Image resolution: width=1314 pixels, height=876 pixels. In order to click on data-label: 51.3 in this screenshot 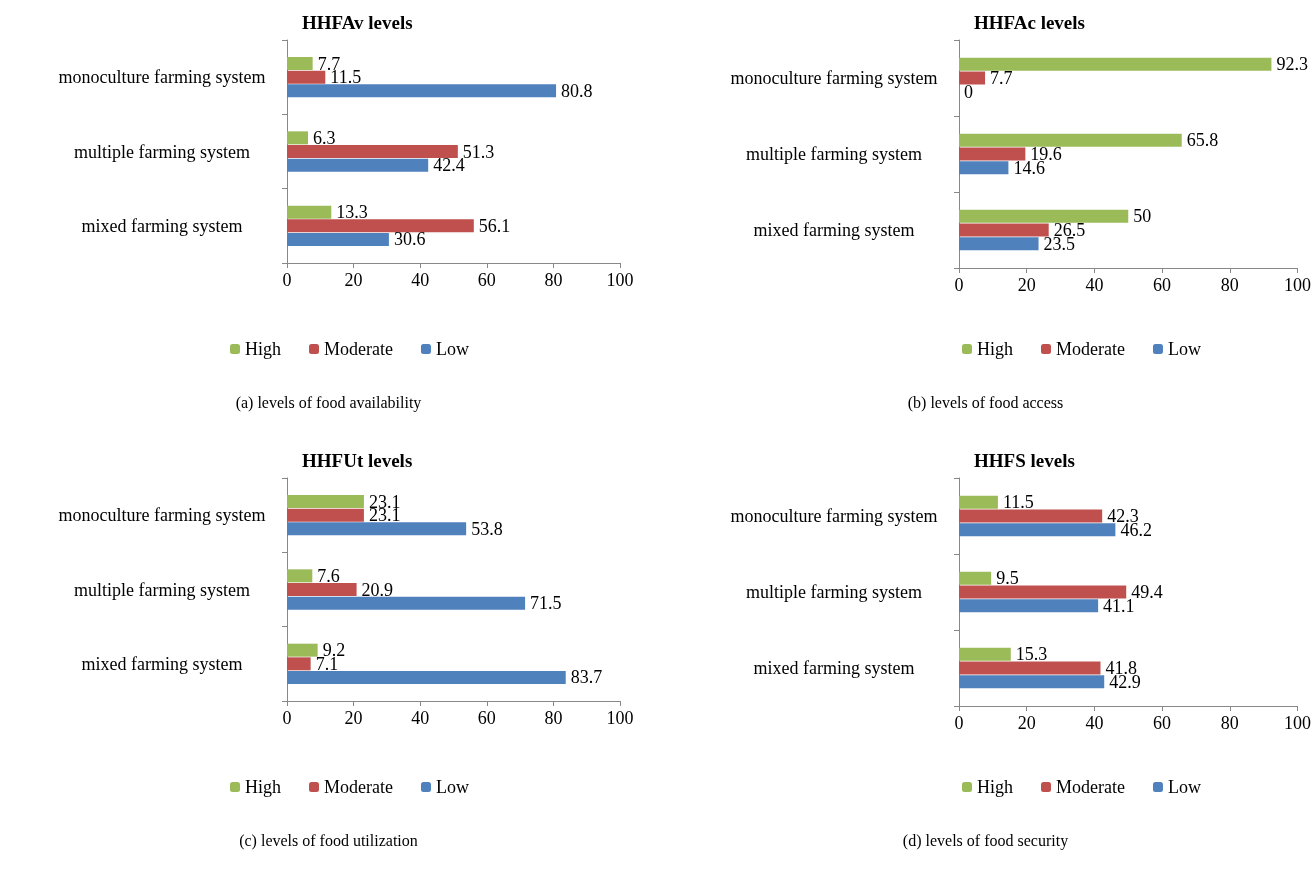, I will do `click(478, 151)`.